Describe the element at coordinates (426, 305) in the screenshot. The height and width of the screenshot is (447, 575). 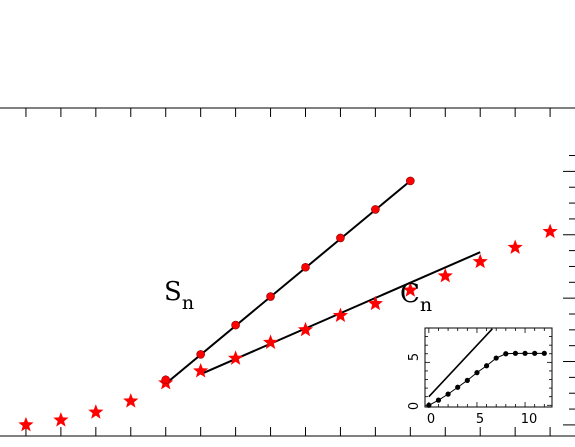
I see `annotation-c-sub: n` at that location.